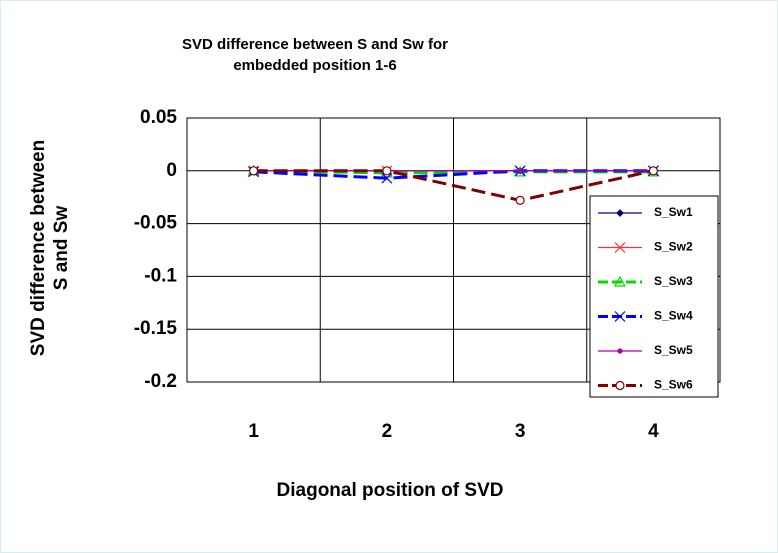  What do you see at coordinates (171, 170) in the screenshot?
I see `y-tick-label: 0` at bounding box center [171, 170].